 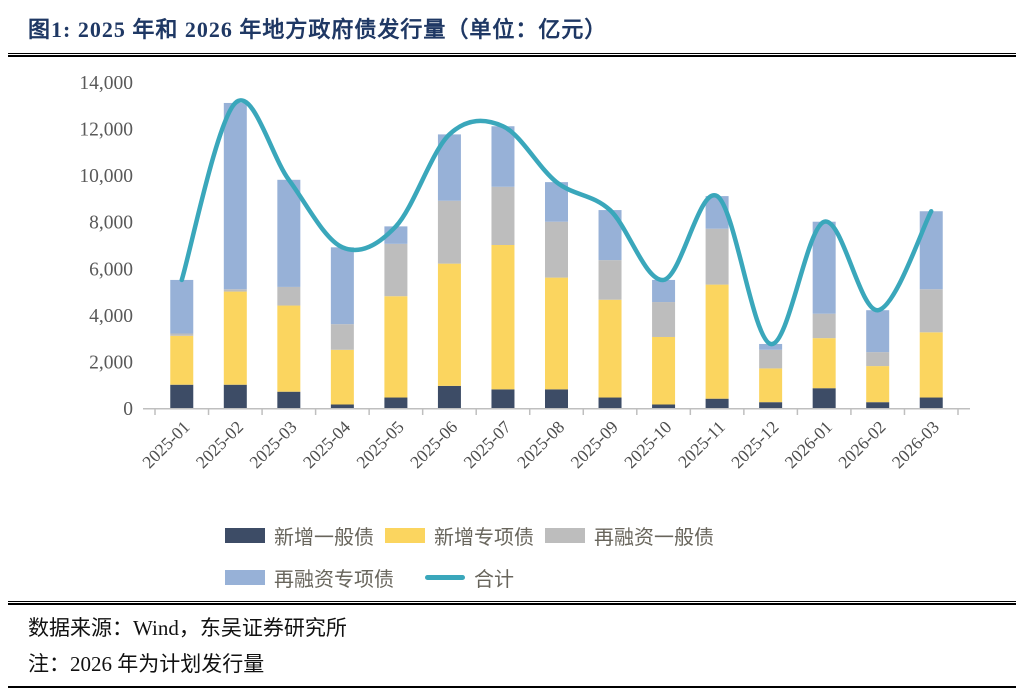 What do you see at coordinates (610, 577) in the screenshot?
I see `legend-row: 再融资专项债 合计` at bounding box center [610, 577].